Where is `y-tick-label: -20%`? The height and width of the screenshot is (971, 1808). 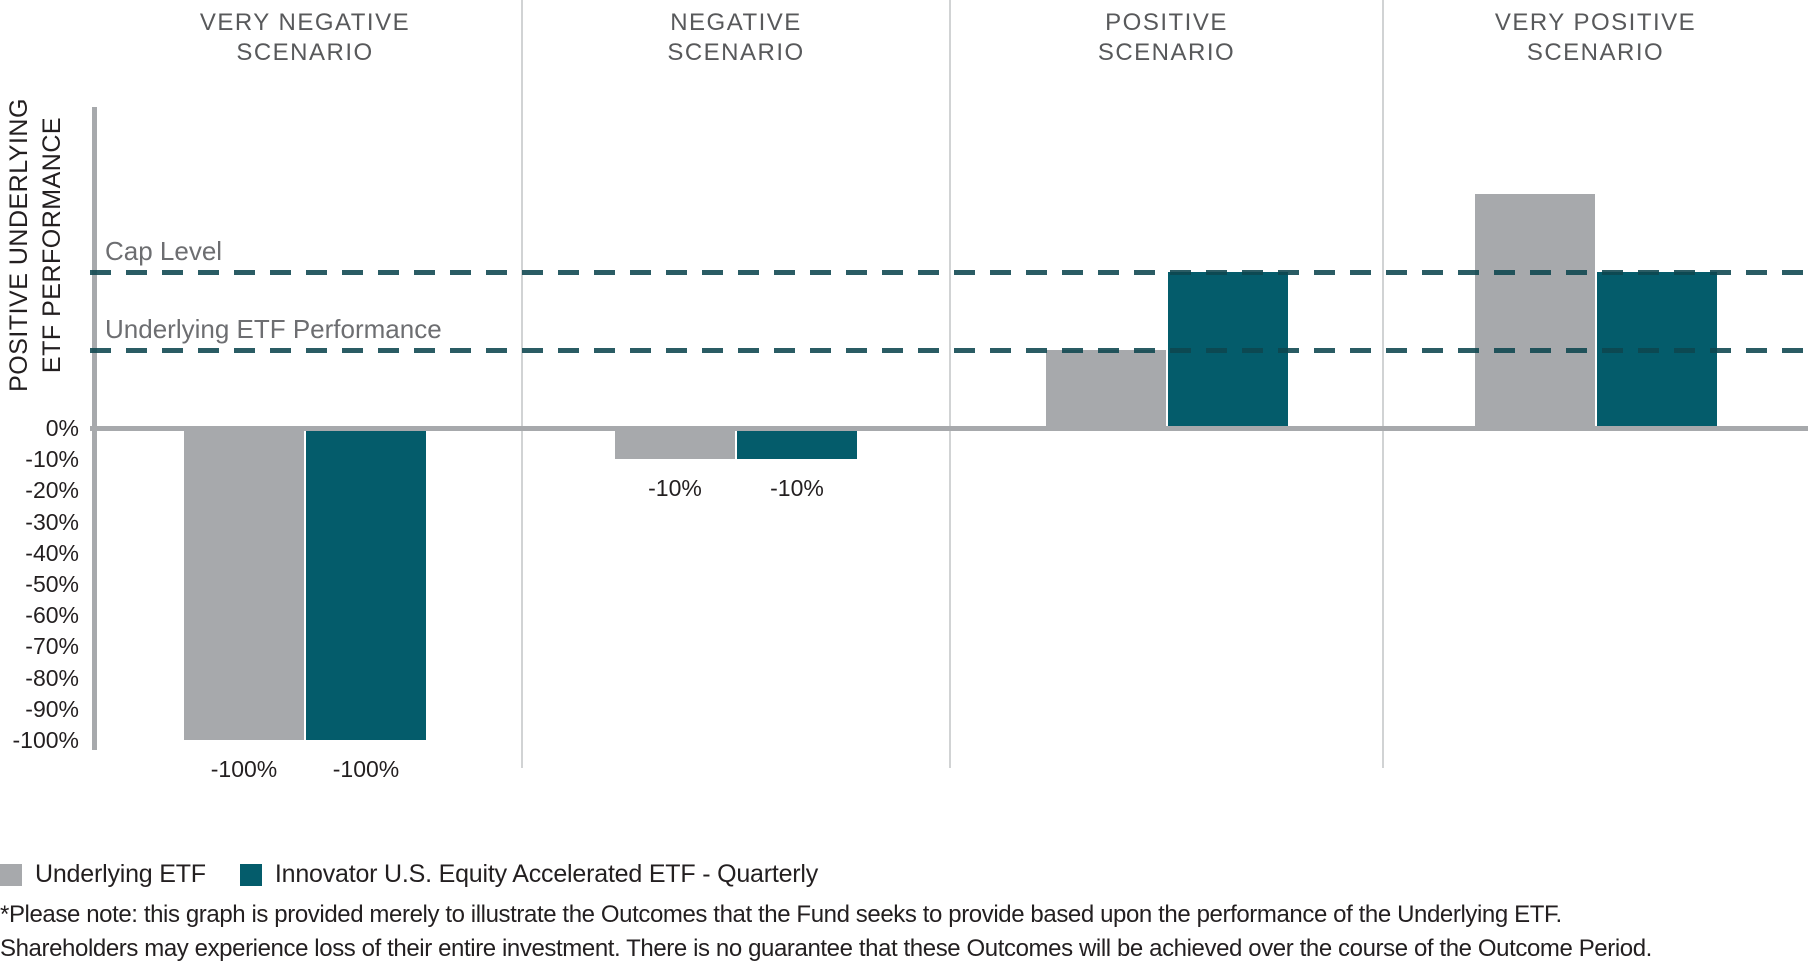
y-tick-label: -20% is located at coordinates (52, 490).